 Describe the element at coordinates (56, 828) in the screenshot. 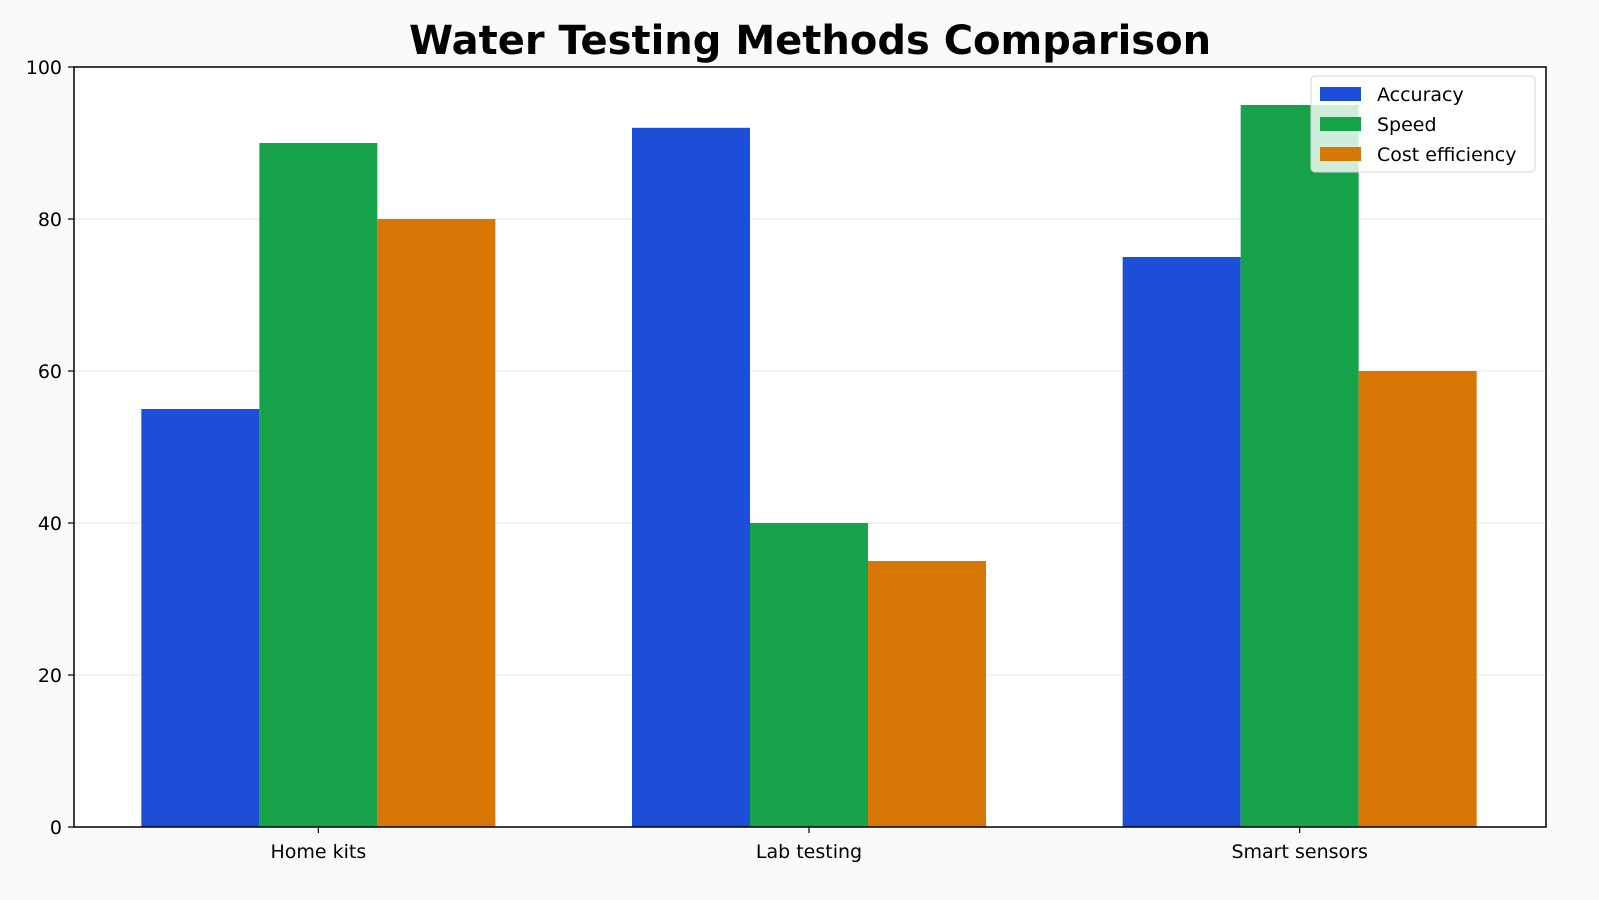

I see `y-tick-label: 0` at that location.